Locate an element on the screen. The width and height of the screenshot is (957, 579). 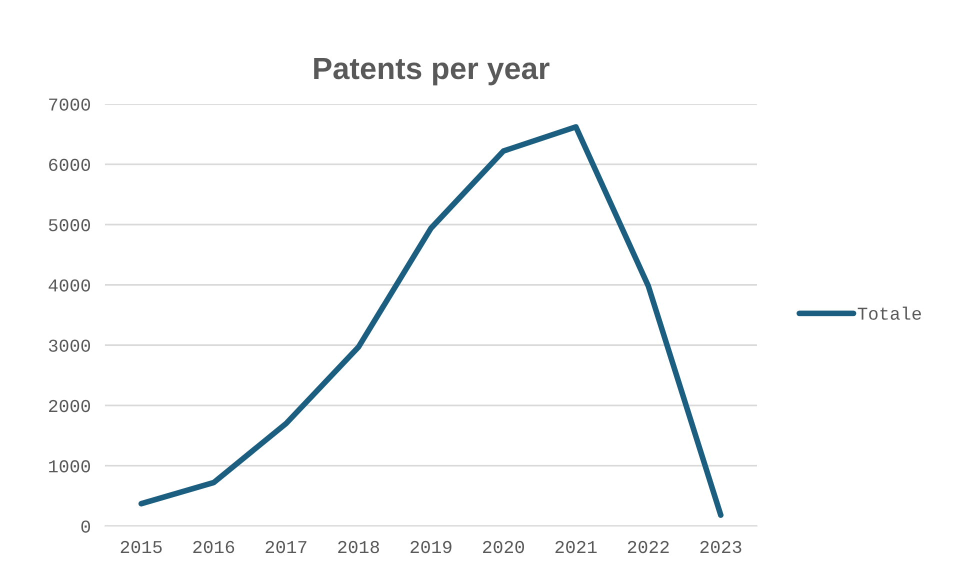
y-tick-label: 0 is located at coordinates (85, 526).